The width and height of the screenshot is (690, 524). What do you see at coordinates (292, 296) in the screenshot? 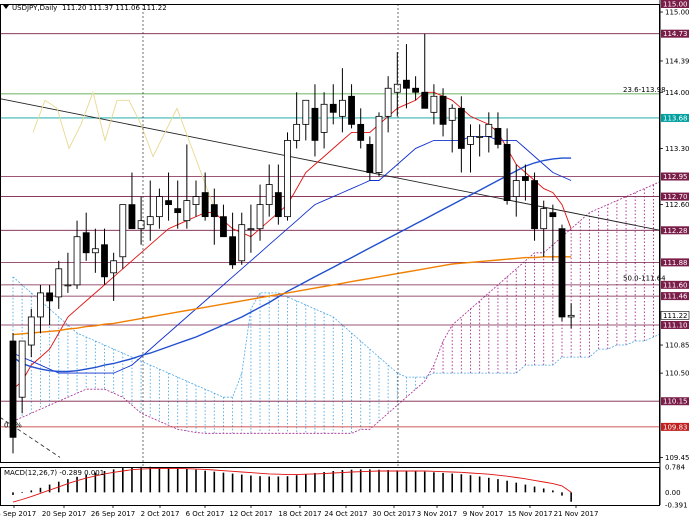
I see `line-ma-orange` at bounding box center [292, 296].